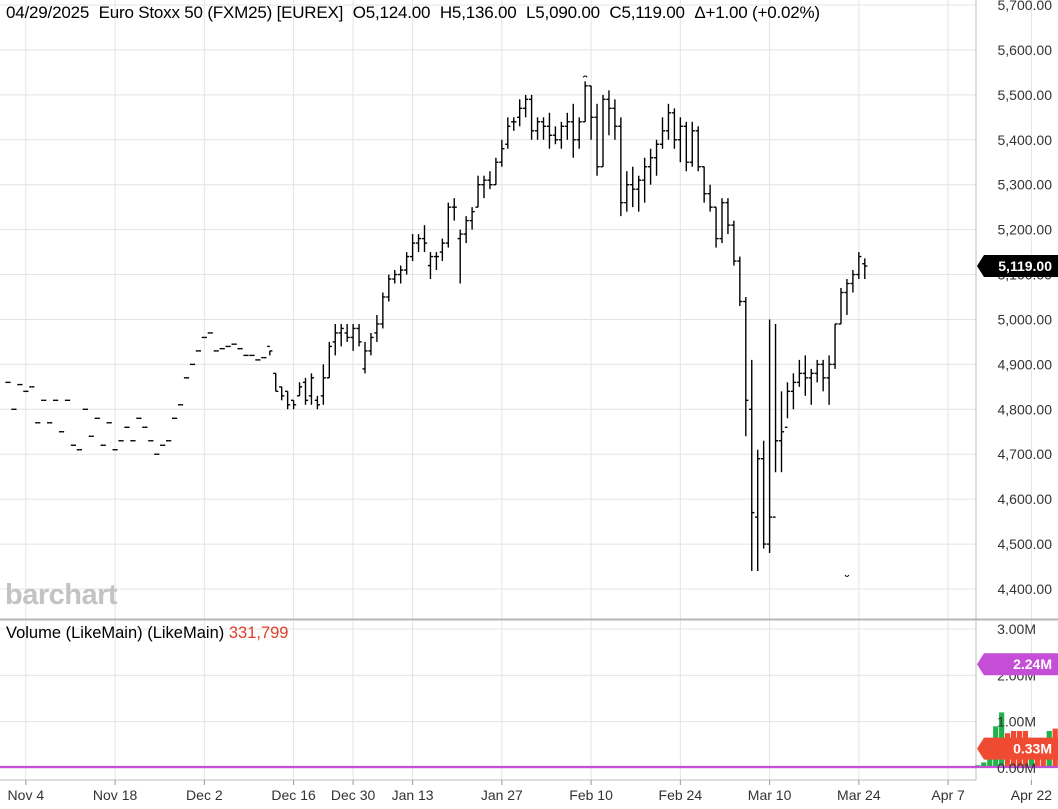 This screenshot has width=1058, height=809. What do you see at coordinates (1031, 795) in the screenshot?
I see `date-tick-label: Apr 22` at bounding box center [1031, 795].